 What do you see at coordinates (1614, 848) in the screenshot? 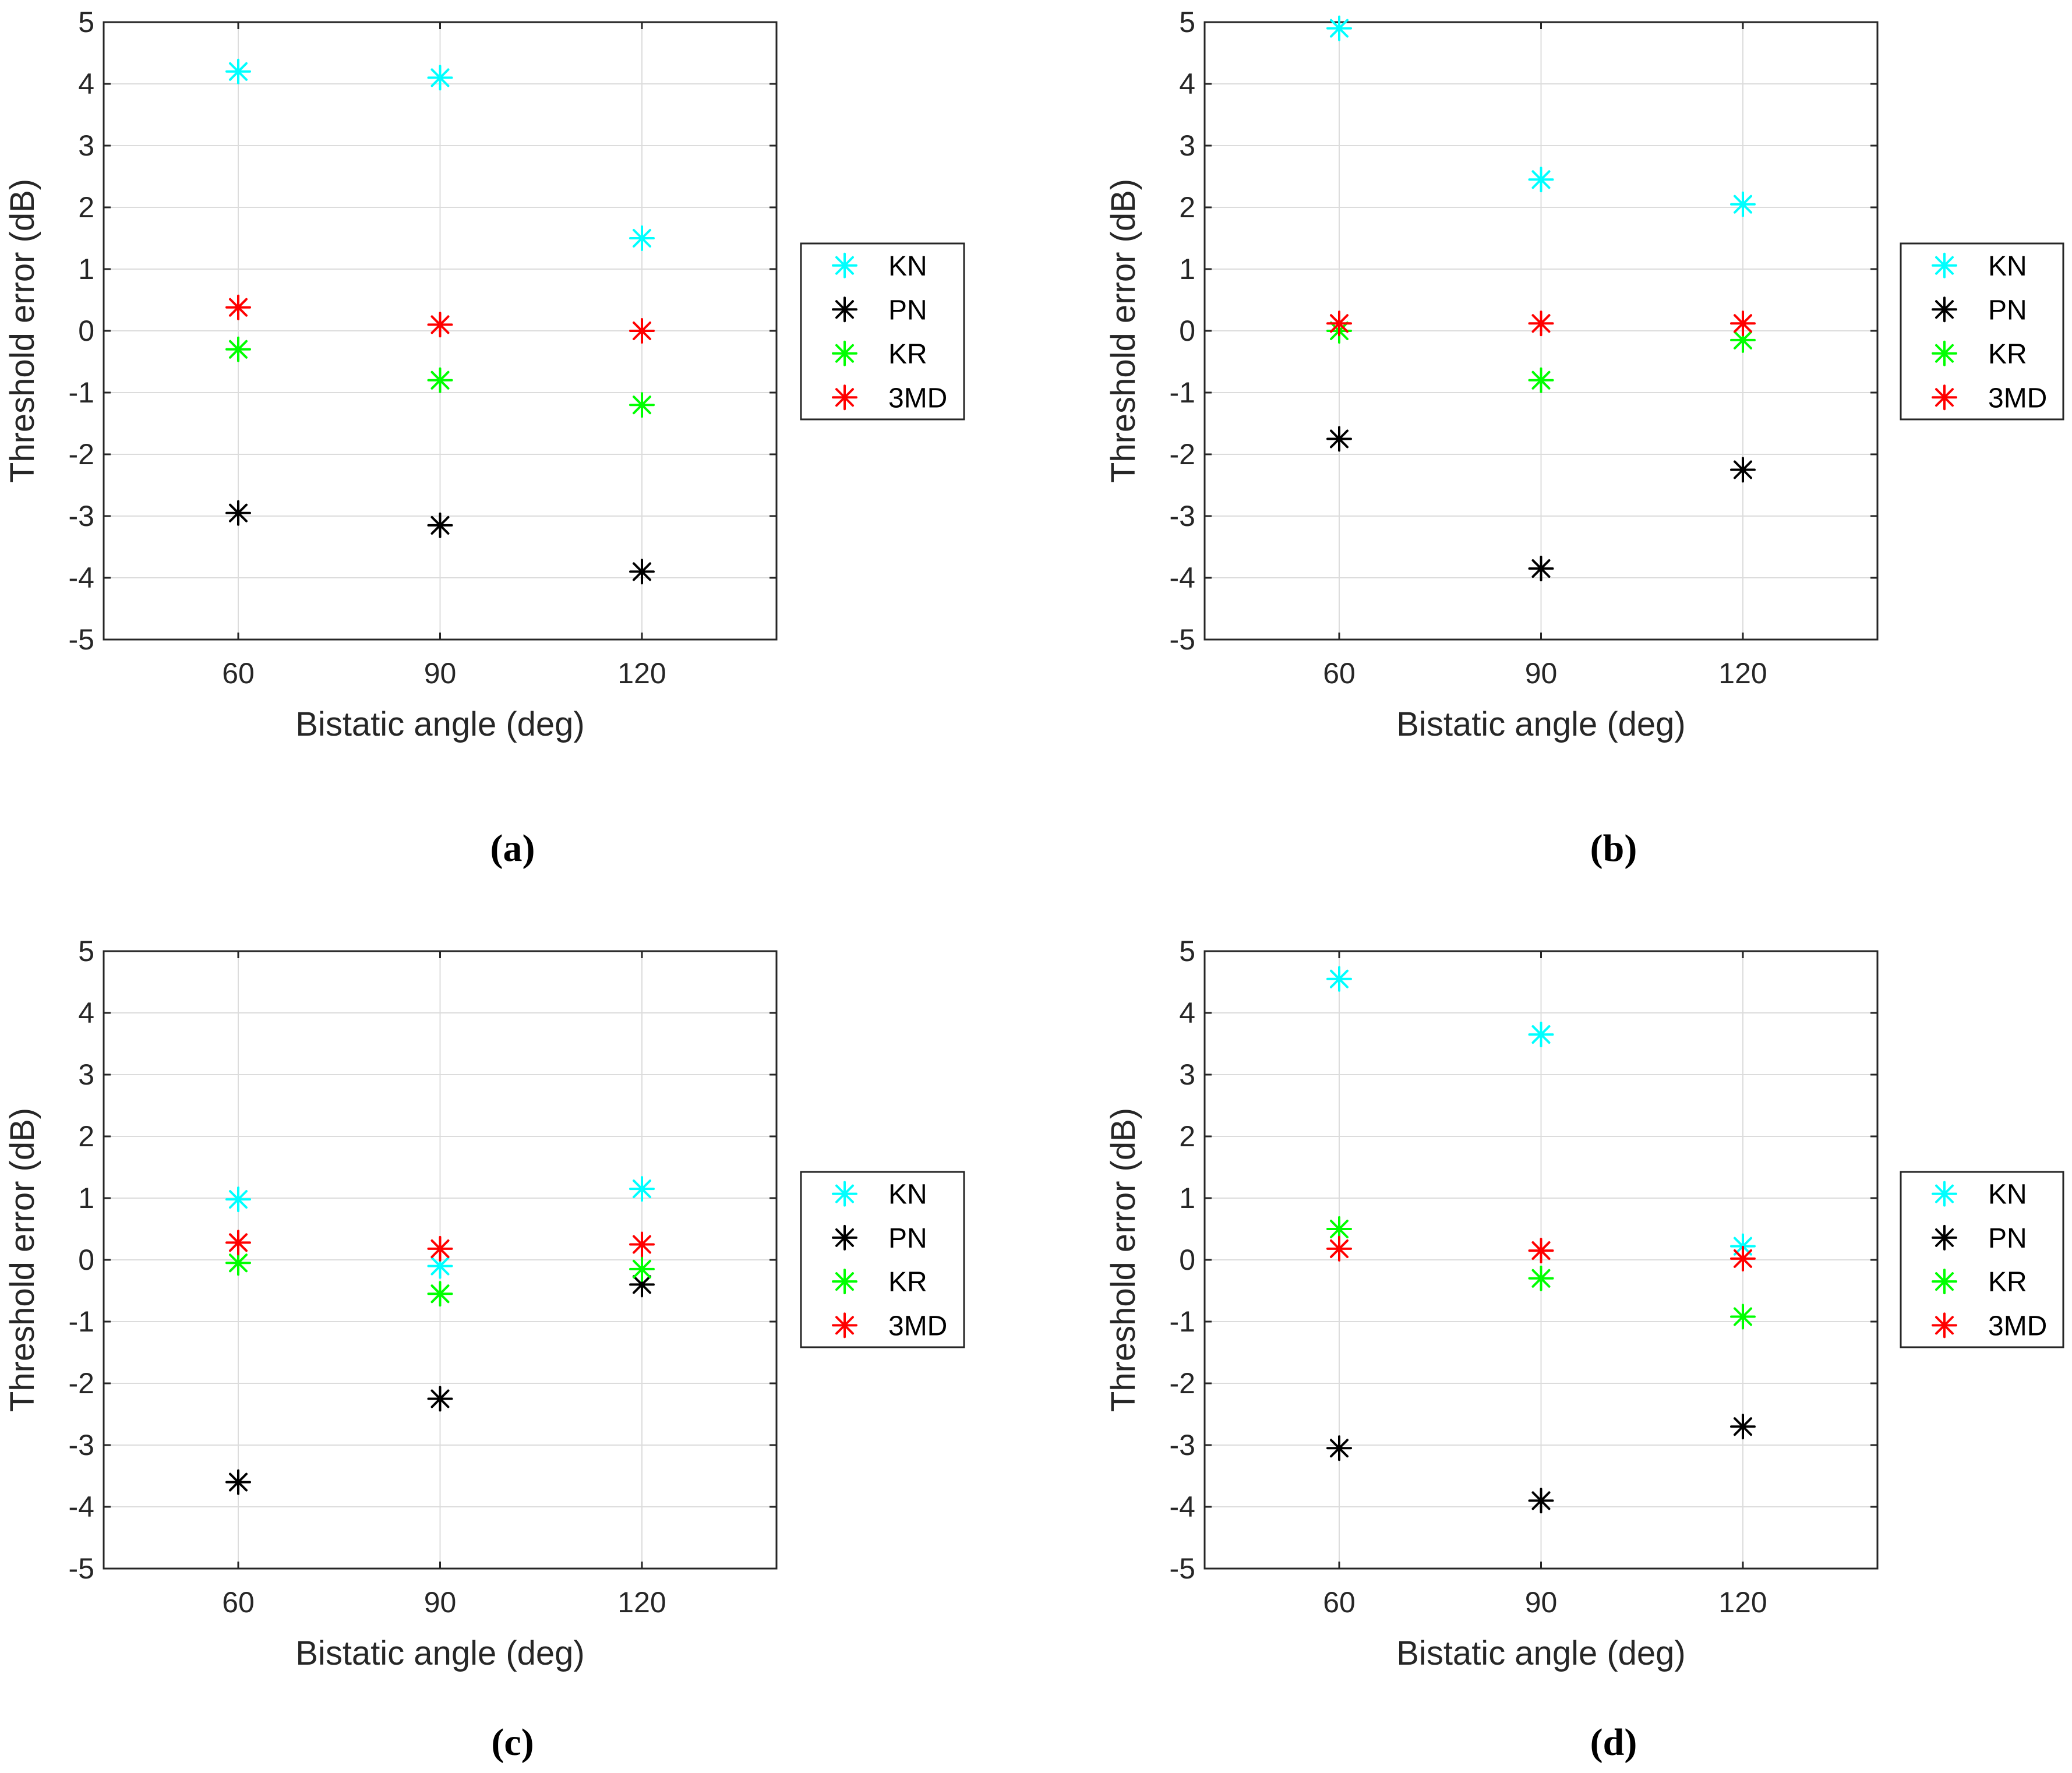
I see `panel-label: (b)` at bounding box center [1614, 848].